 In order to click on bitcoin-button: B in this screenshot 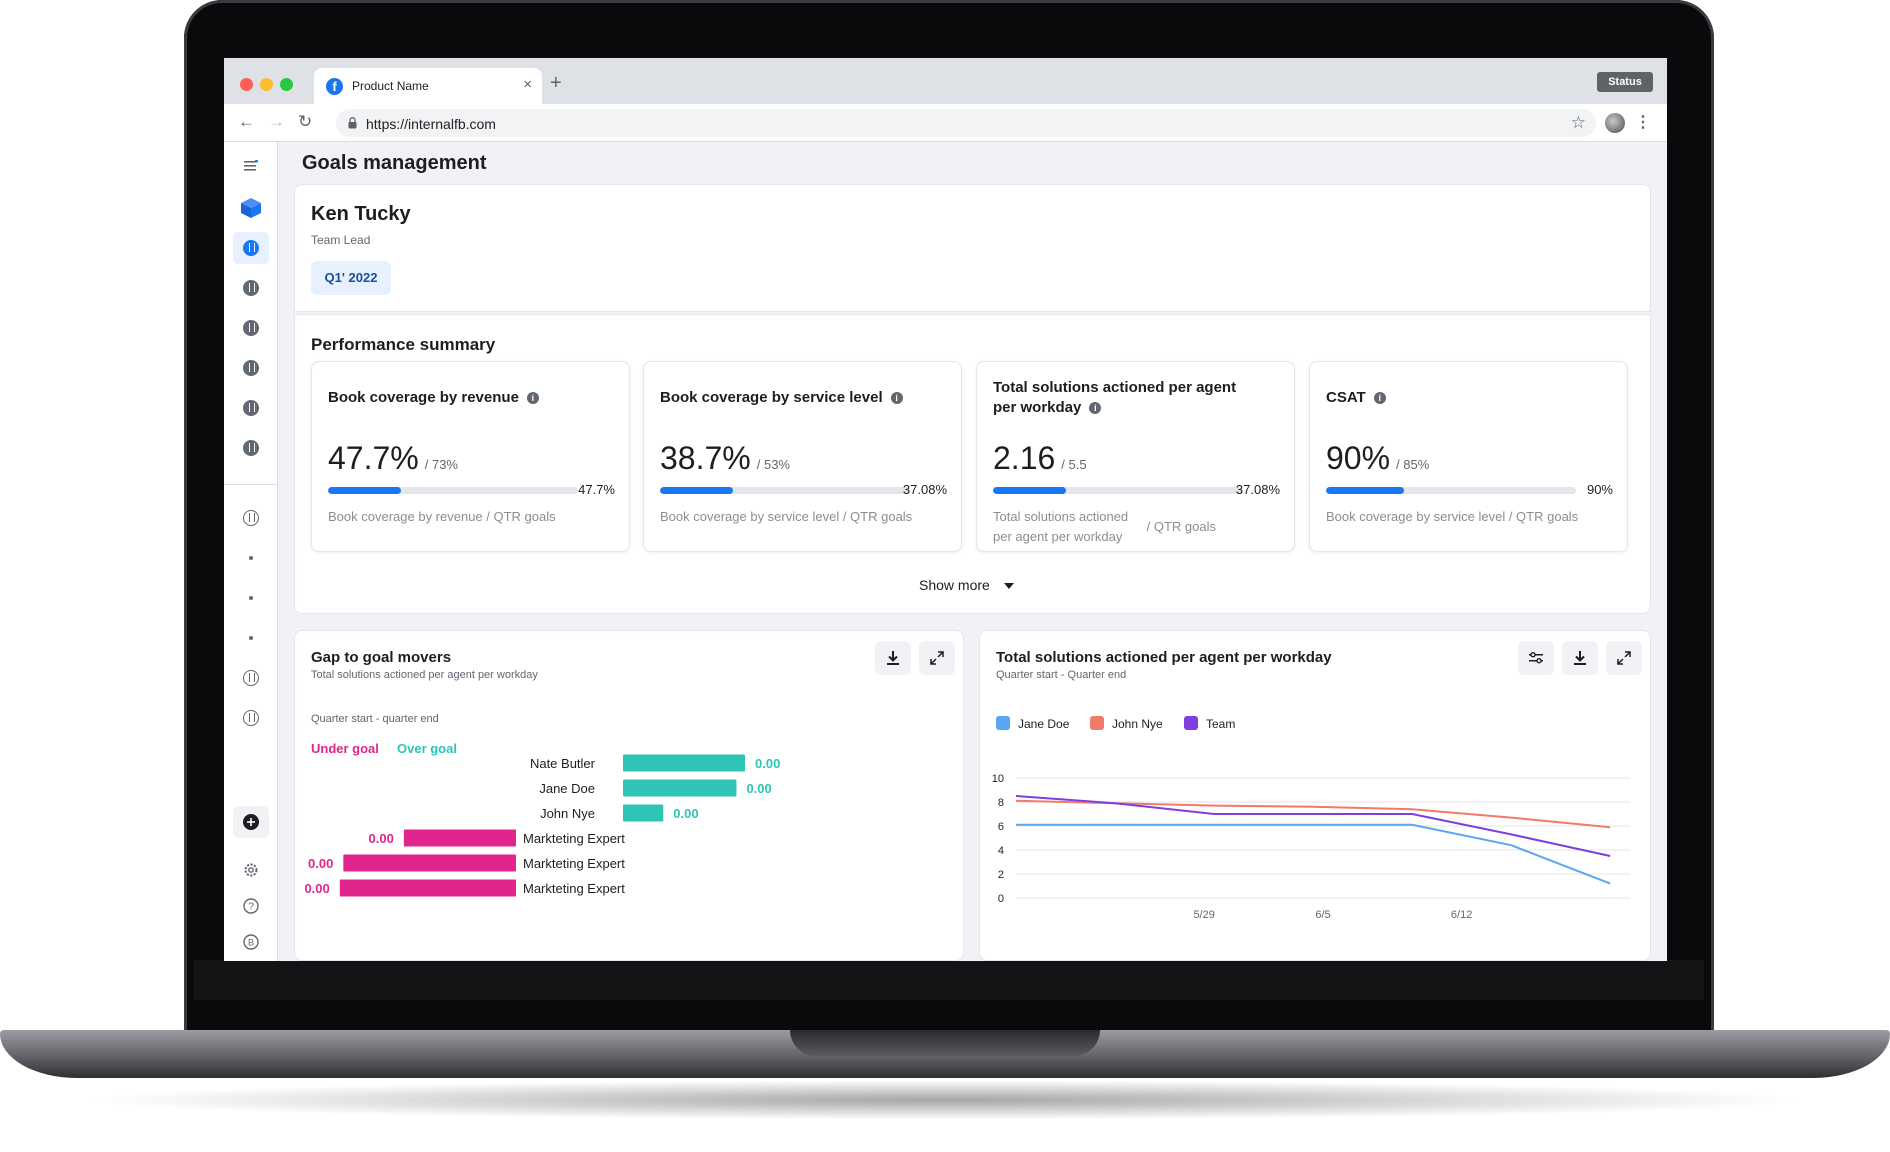, I will do `click(251, 942)`.